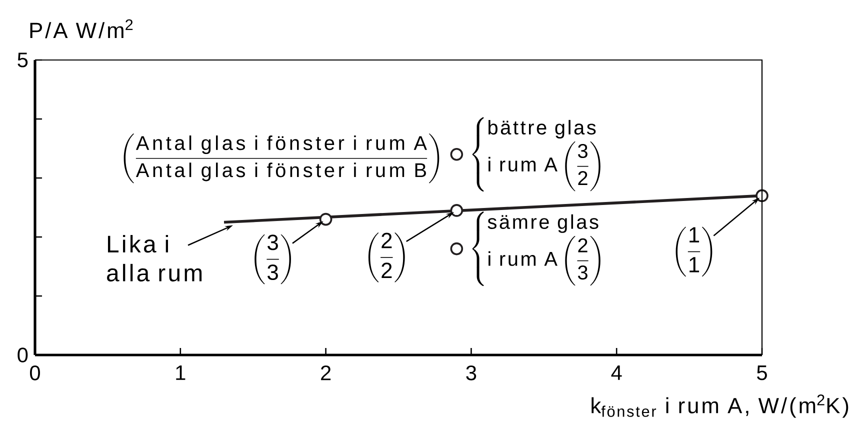 The width and height of the screenshot is (857, 424). What do you see at coordinates (81, 28) in the screenshot?
I see `y-axis-title: P/A W/m$^{2}$` at bounding box center [81, 28].